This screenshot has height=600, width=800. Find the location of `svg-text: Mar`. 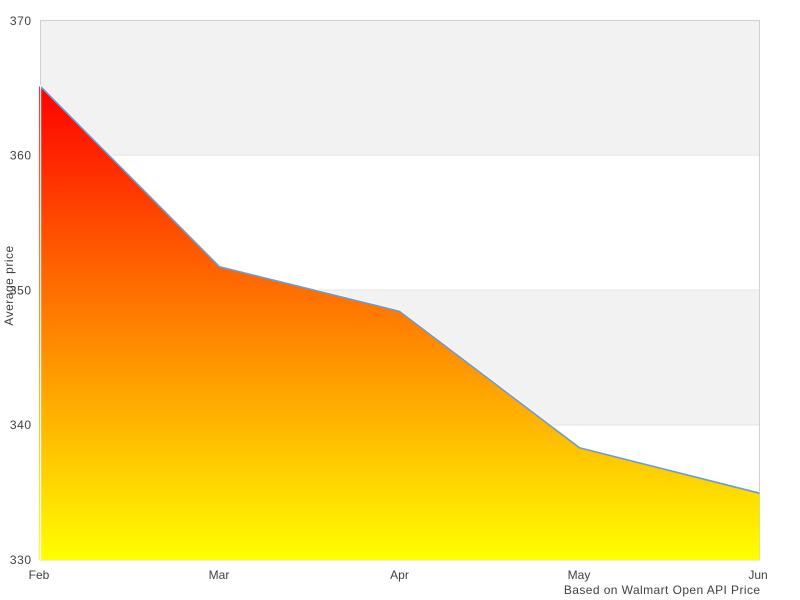

svg-text: Mar is located at coordinates (219, 575).